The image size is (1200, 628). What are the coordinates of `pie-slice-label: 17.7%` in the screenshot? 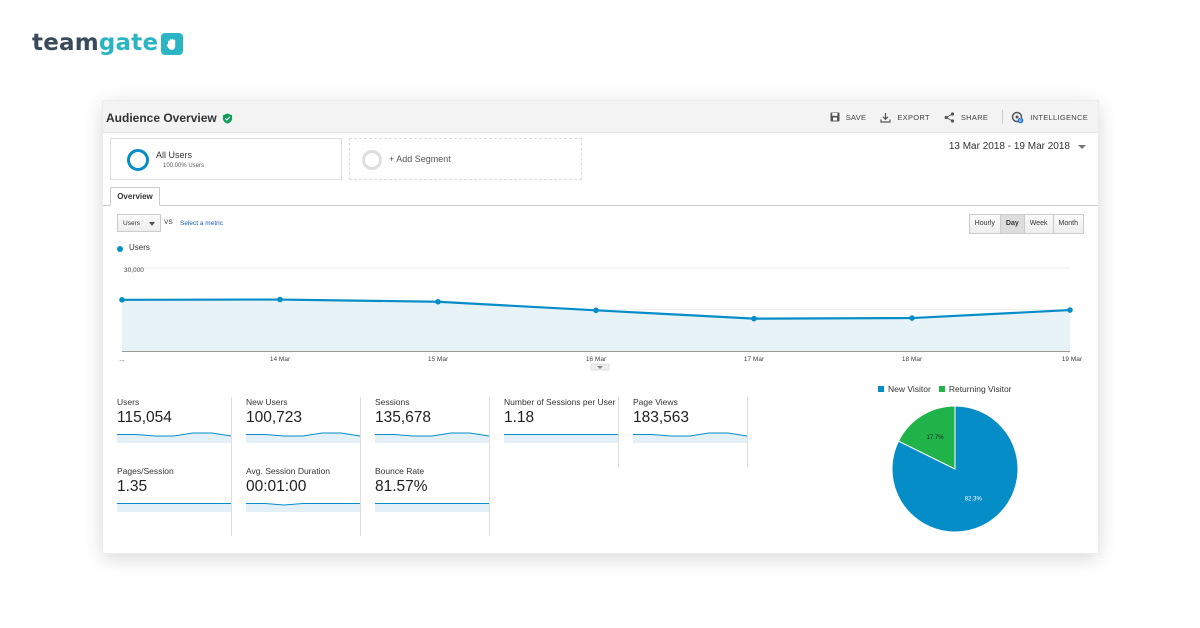 It's located at (936, 438).